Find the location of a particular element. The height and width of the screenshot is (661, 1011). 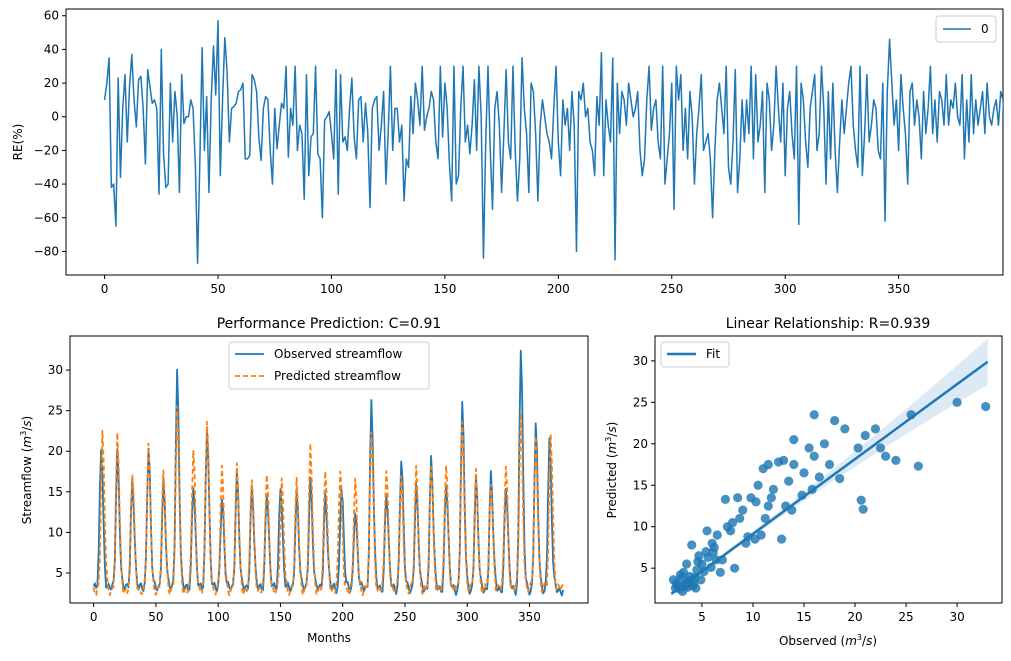

perf-x-axis: 0 50 100 150 200 250 300 350 is located at coordinates (315, 613).